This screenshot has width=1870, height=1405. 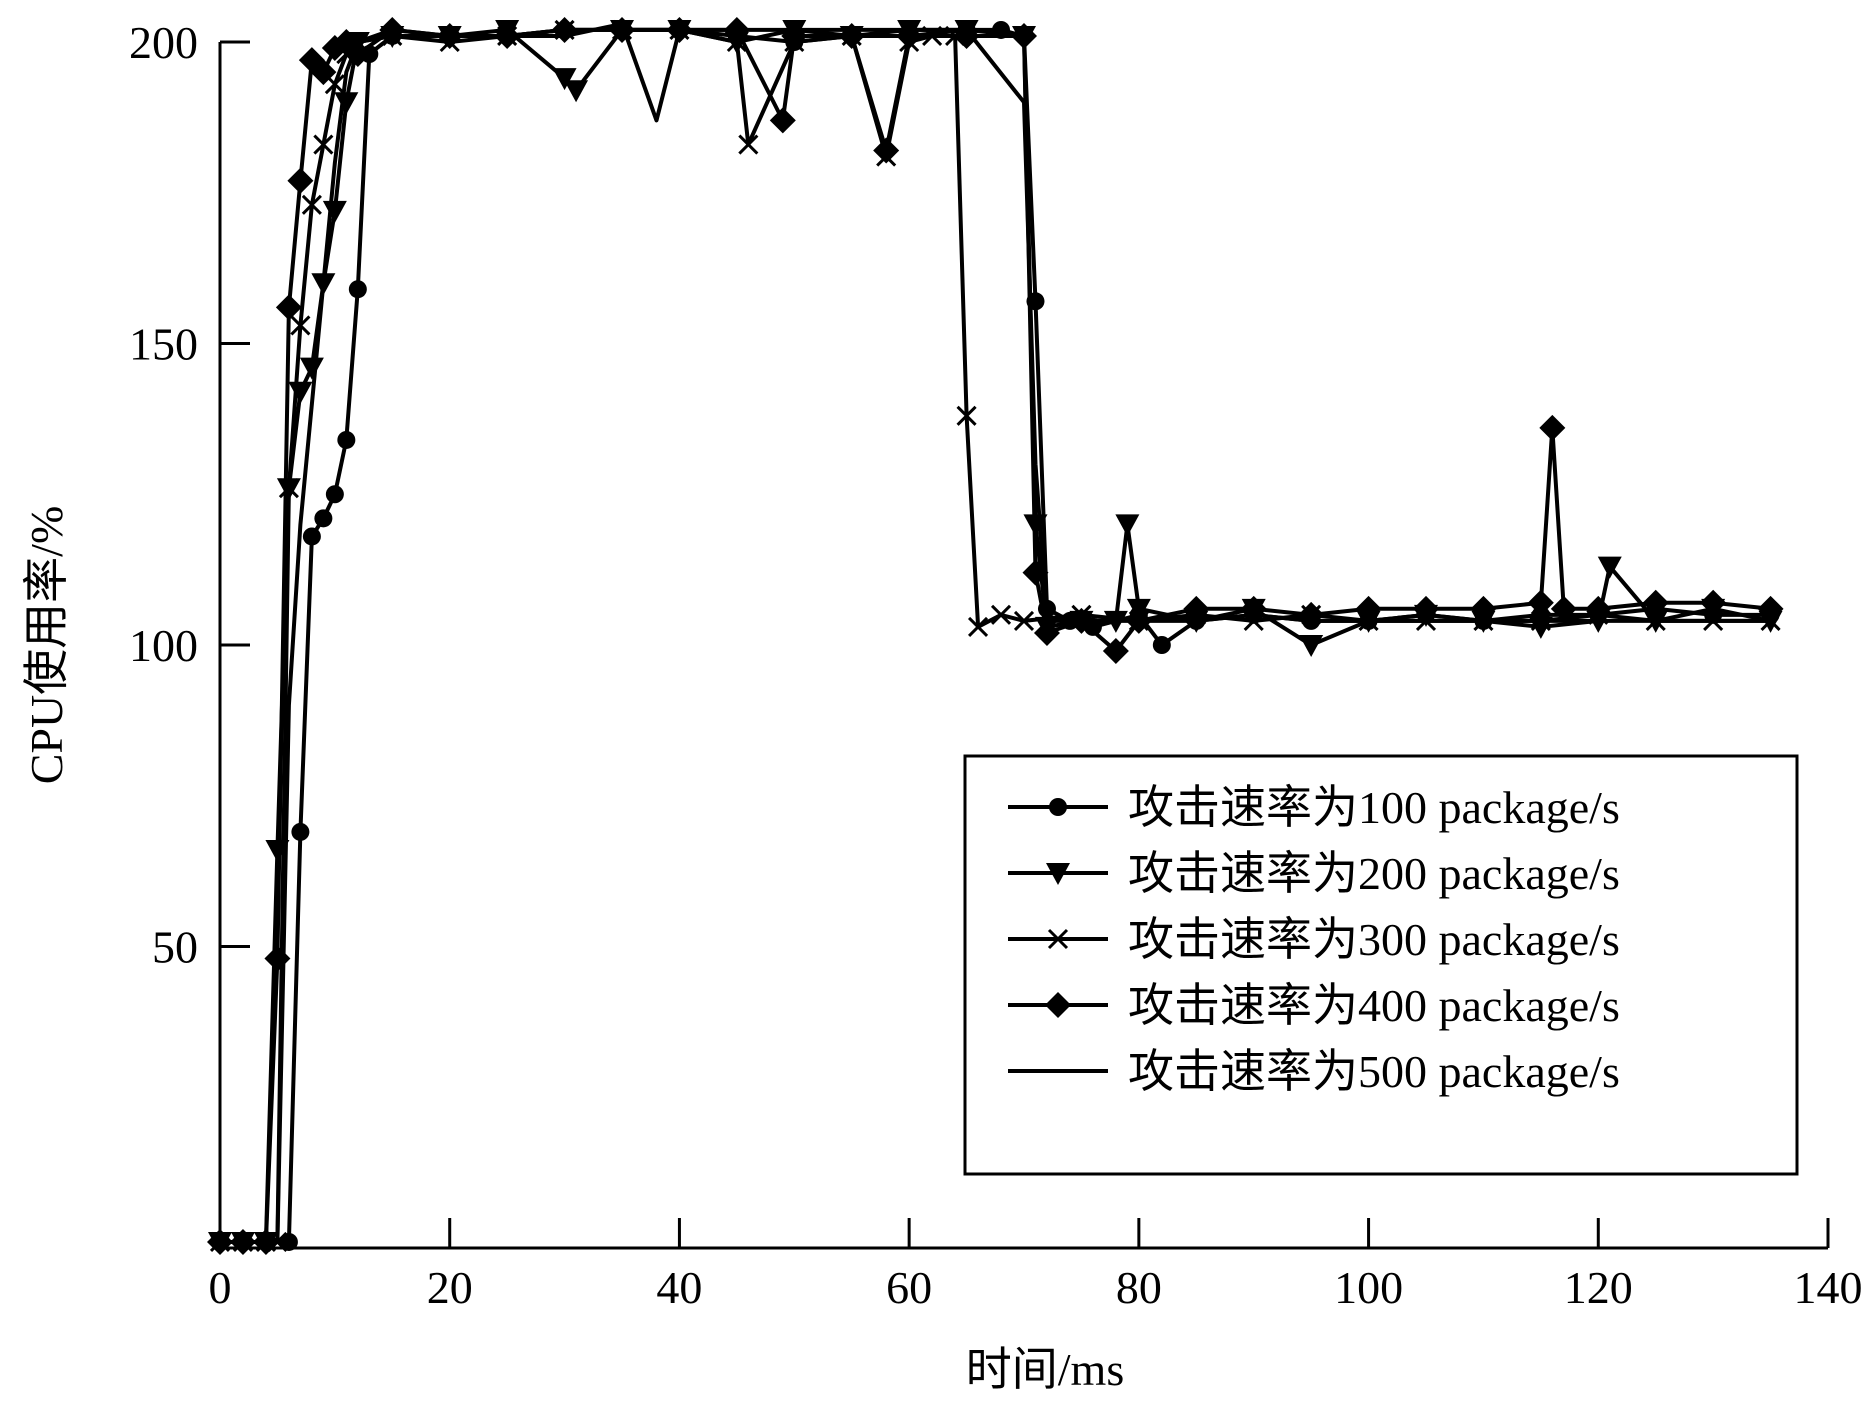 I want to click on legend-entry: 攻击速率为200 package/s, so click(x=1314, y=873).